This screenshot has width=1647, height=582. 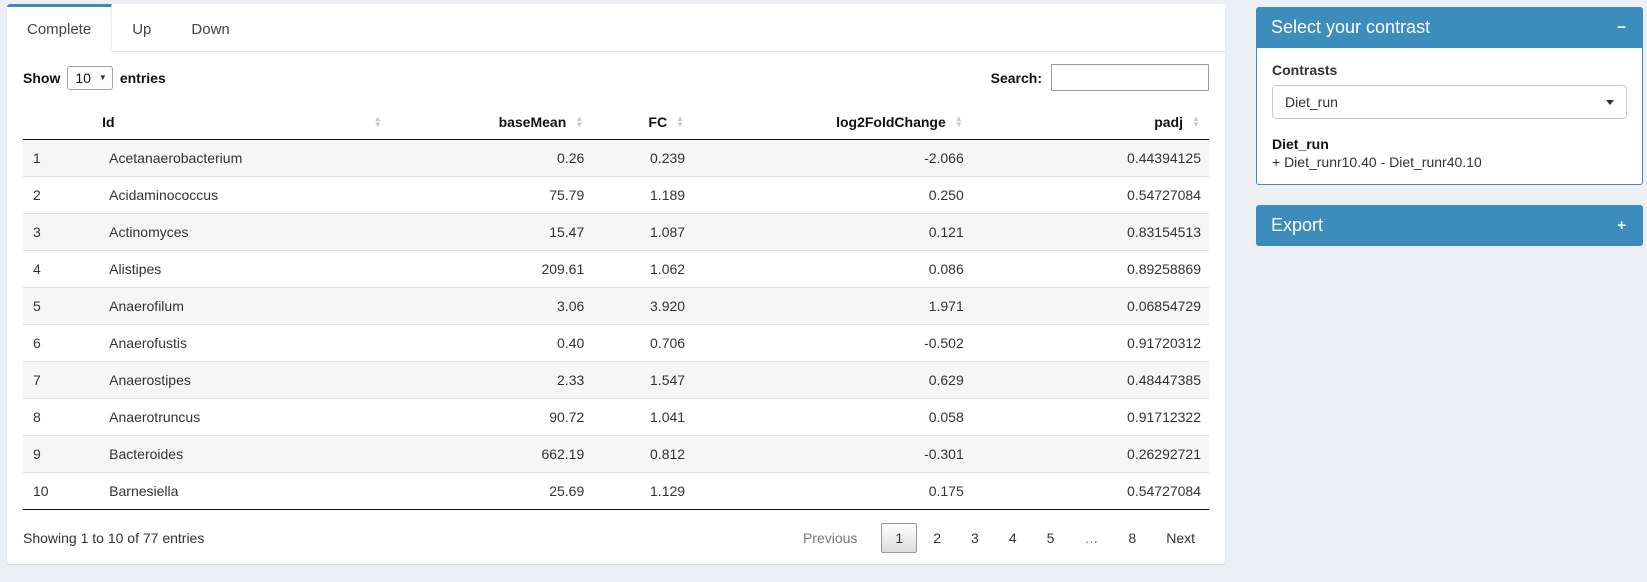 What do you see at coordinates (242, 122) in the screenshot?
I see `column-header-id: Id` at bounding box center [242, 122].